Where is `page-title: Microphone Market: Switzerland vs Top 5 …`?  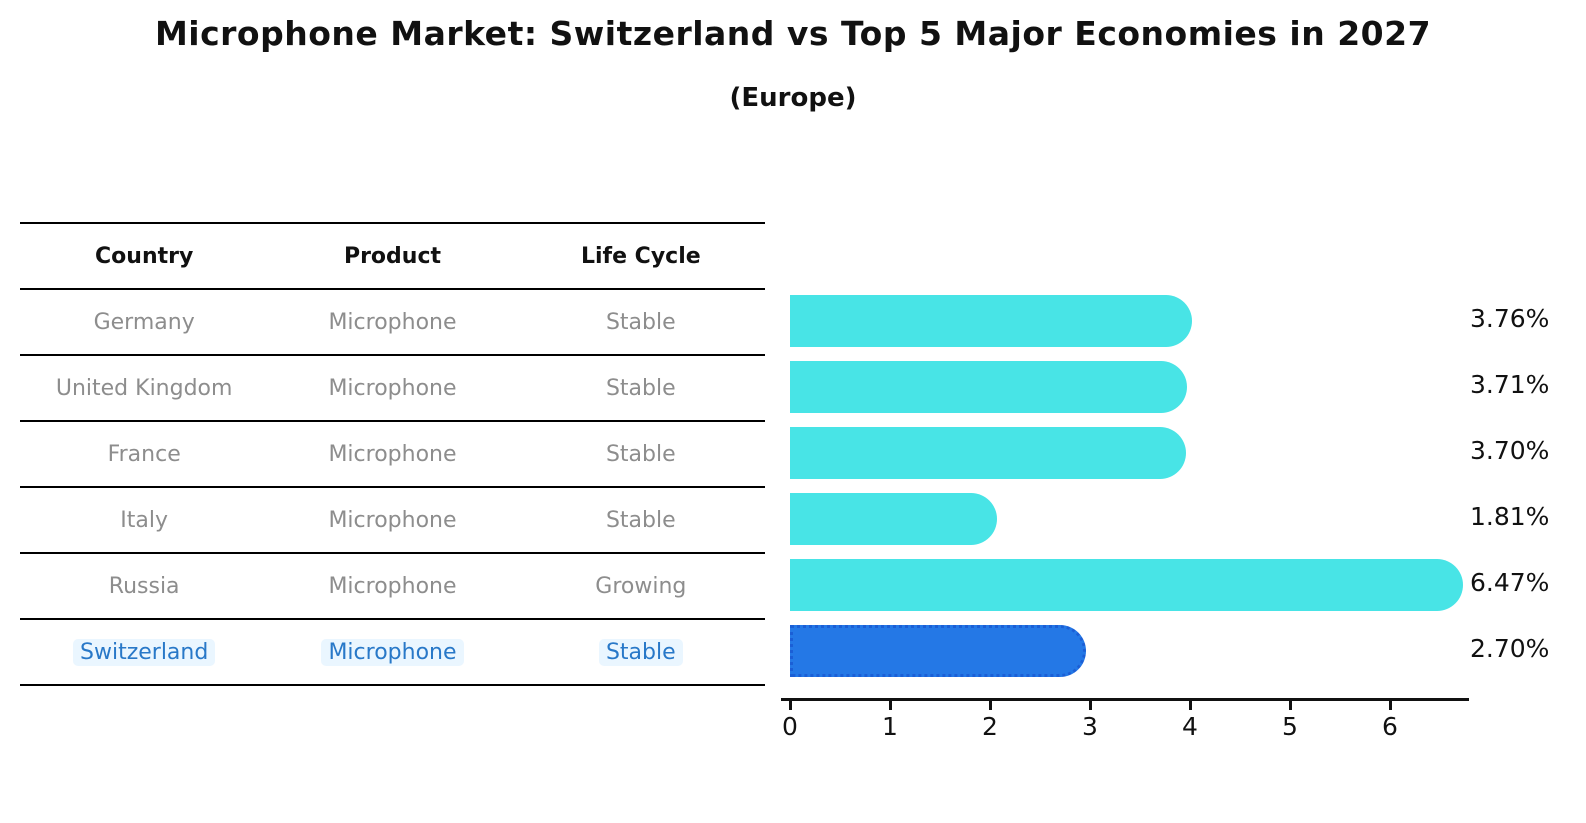 page-title: Microphone Market: Switzerland vs Top 5 … is located at coordinates (793, 33).